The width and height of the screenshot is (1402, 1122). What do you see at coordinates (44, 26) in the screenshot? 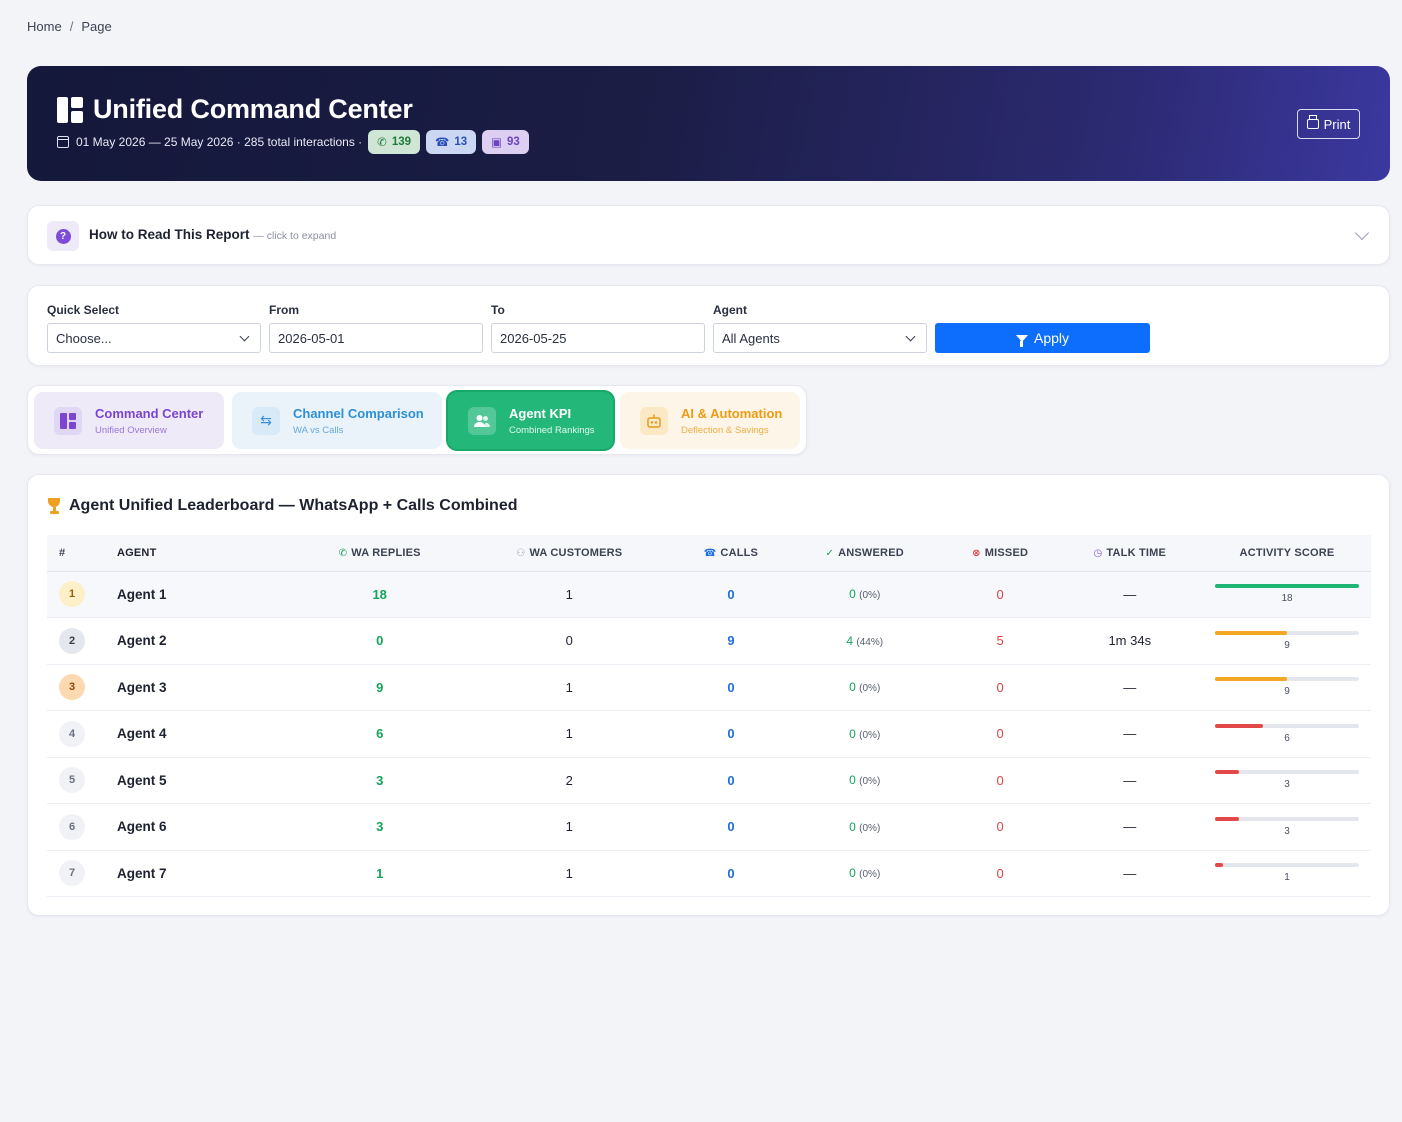
I see `breadcrumb-home: Home` at bounding box center [44, 26].